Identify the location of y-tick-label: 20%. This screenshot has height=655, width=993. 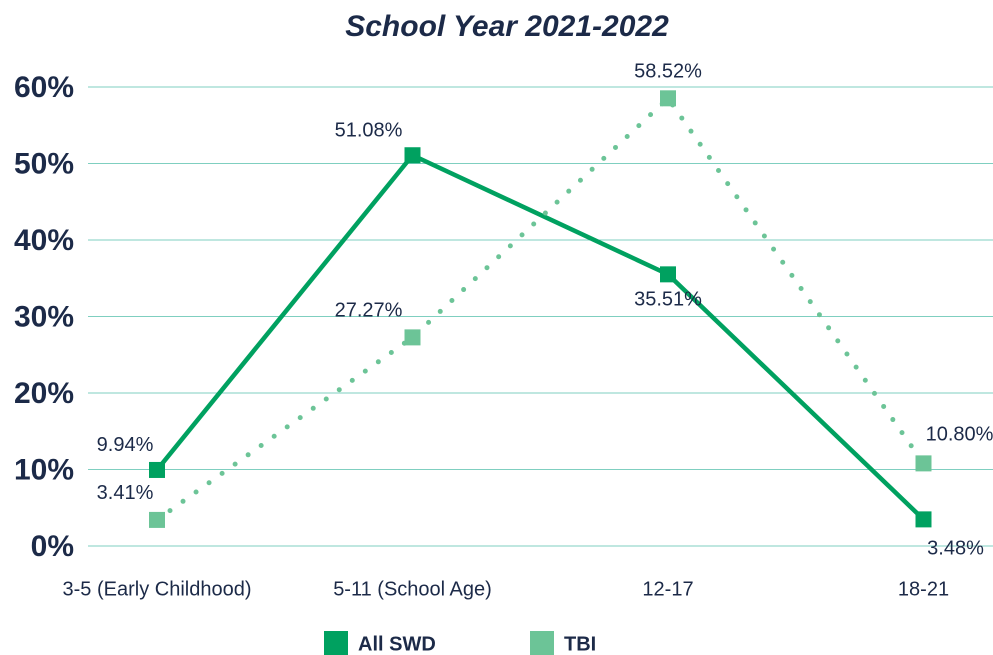
(44, 393).